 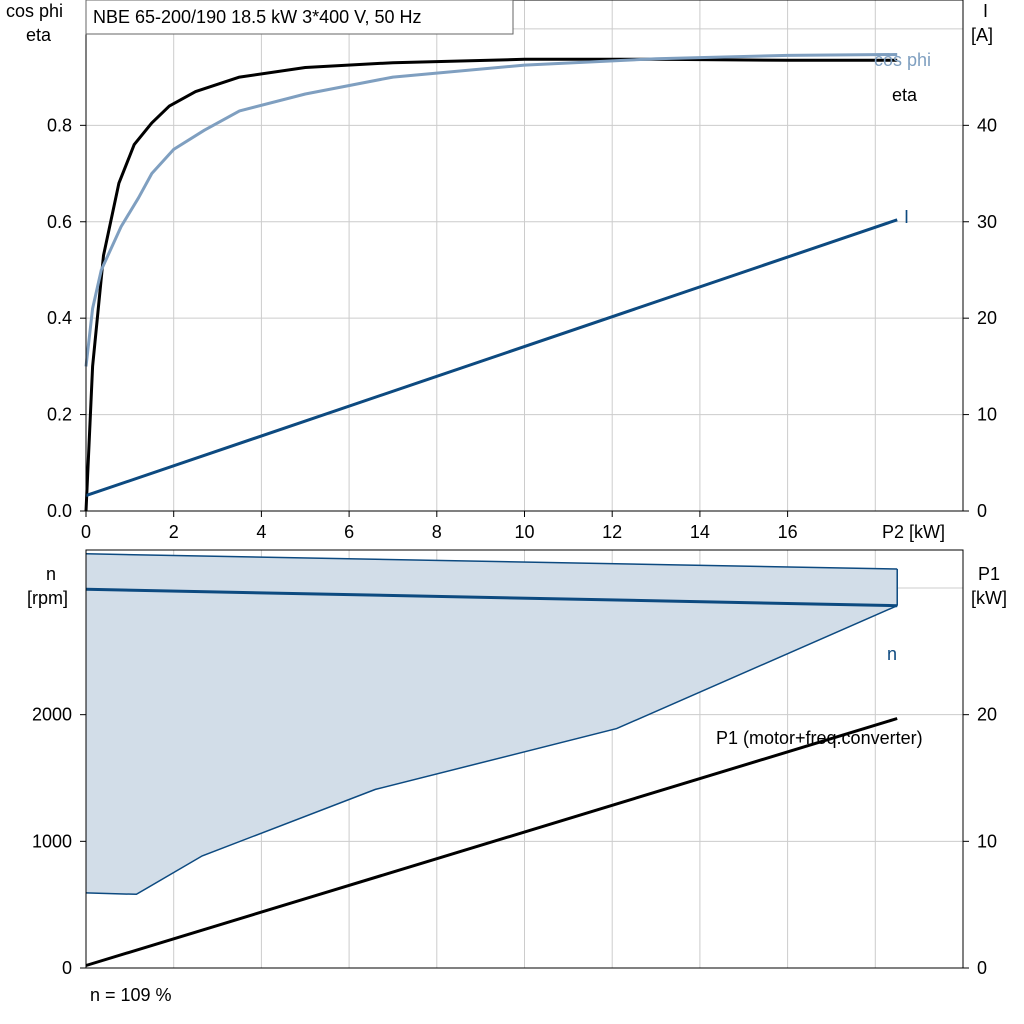 I want to click on right-tick-label: 0, so click(x=982, y=511).